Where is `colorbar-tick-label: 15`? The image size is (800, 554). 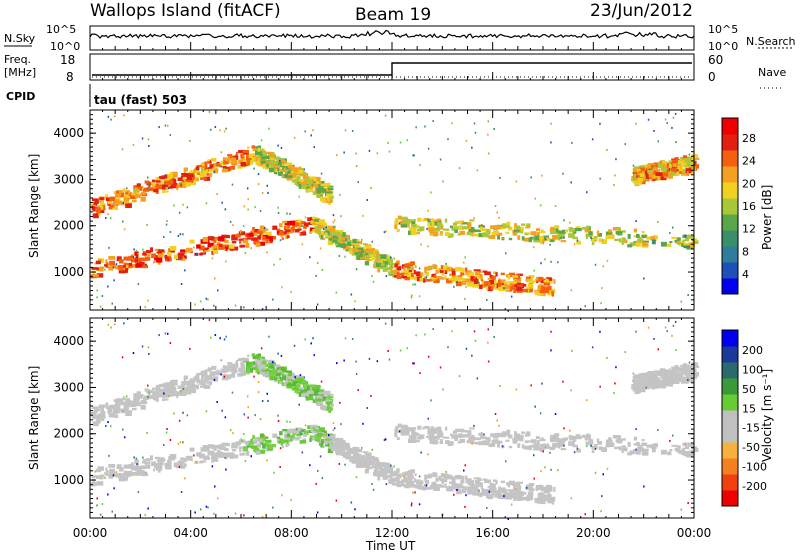
colorbar-tick-label: 15 is located at coordinates (749, 408).